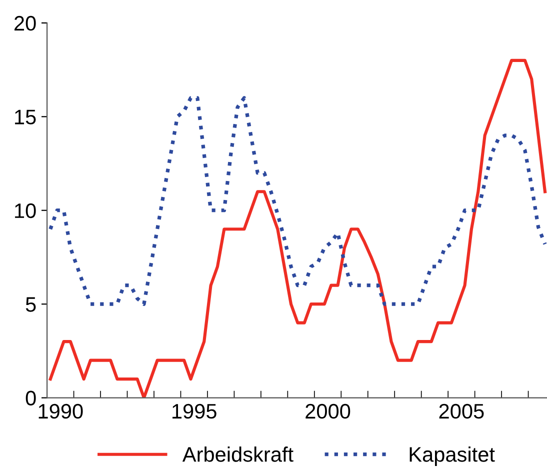 This screenshot has height=468, width=547. What do you see at coordinates (31, 398) in the screenshot?
I see `y-tick-label: 0` at bounding box center [31, 398].